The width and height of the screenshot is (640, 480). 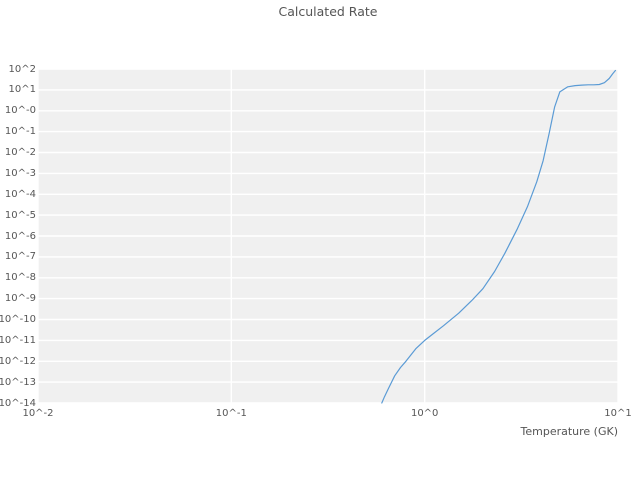 I want to click on x-tick-label: 10^-2, so click(x=38, y=413).